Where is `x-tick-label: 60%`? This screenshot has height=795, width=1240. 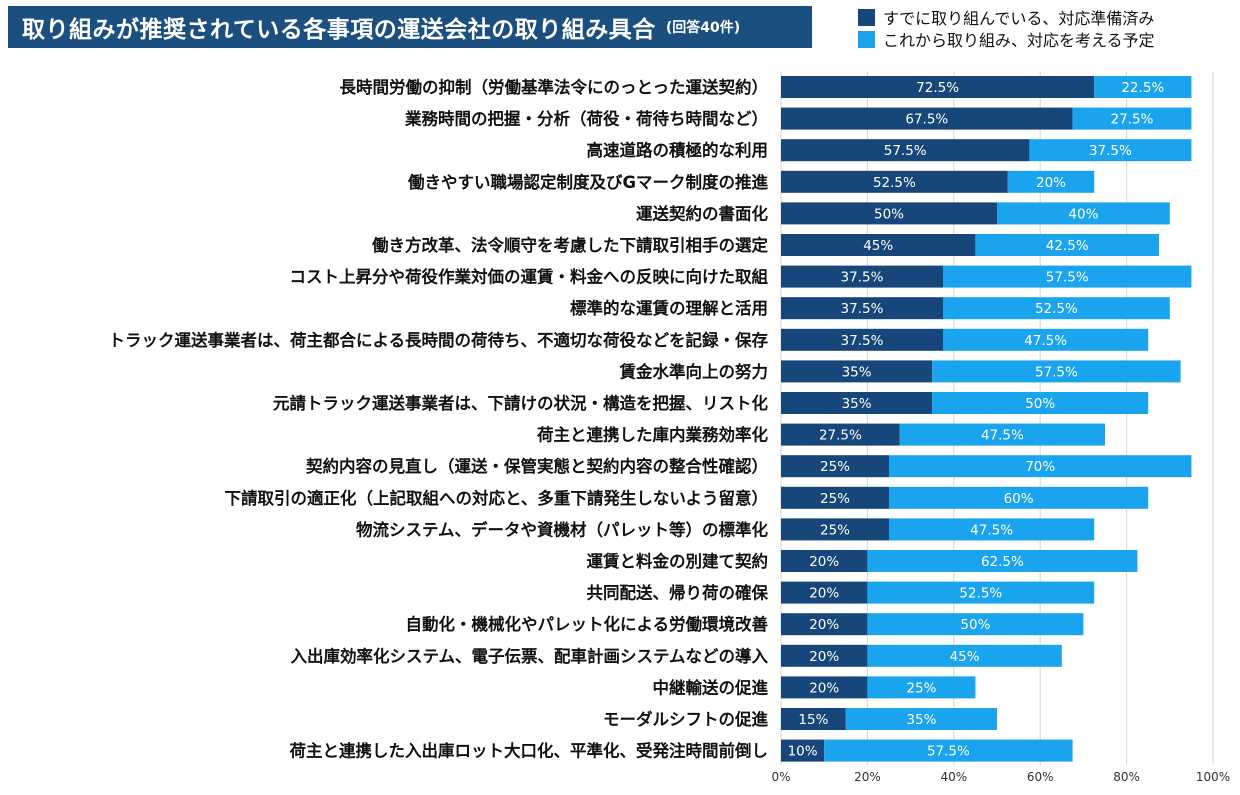
x-tick-label: 60% is located at coordinates (1040, 777).